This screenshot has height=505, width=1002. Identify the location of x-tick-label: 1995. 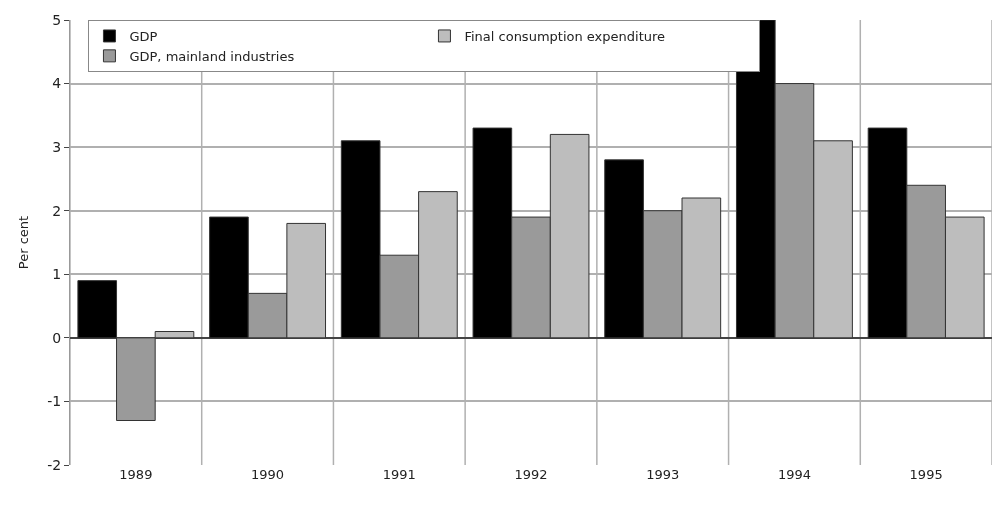
(926, 474).